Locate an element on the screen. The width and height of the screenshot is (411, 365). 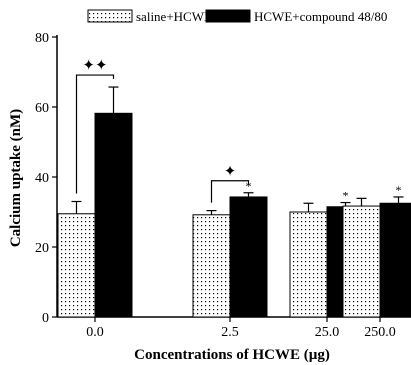
y-axis-label: Calcium uptake (nM) is located at coordinates (16, 178).